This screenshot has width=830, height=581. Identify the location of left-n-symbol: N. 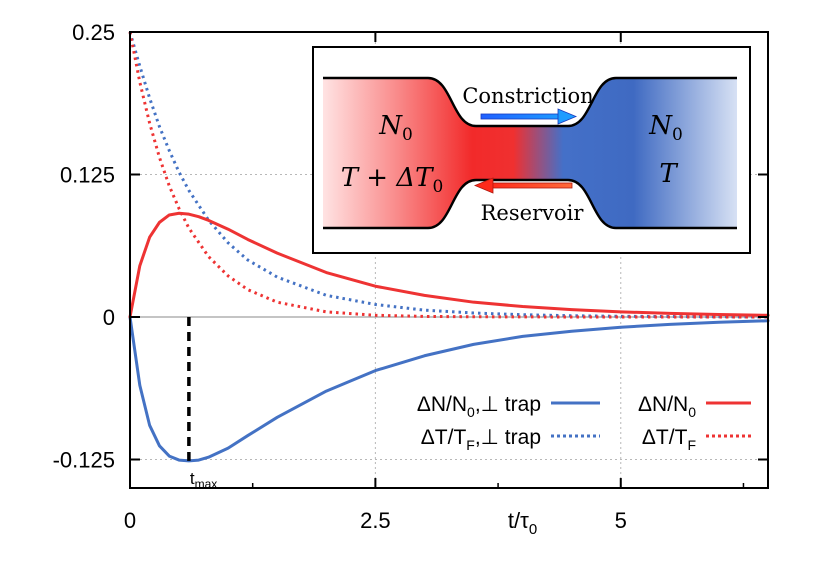
(390, 126).